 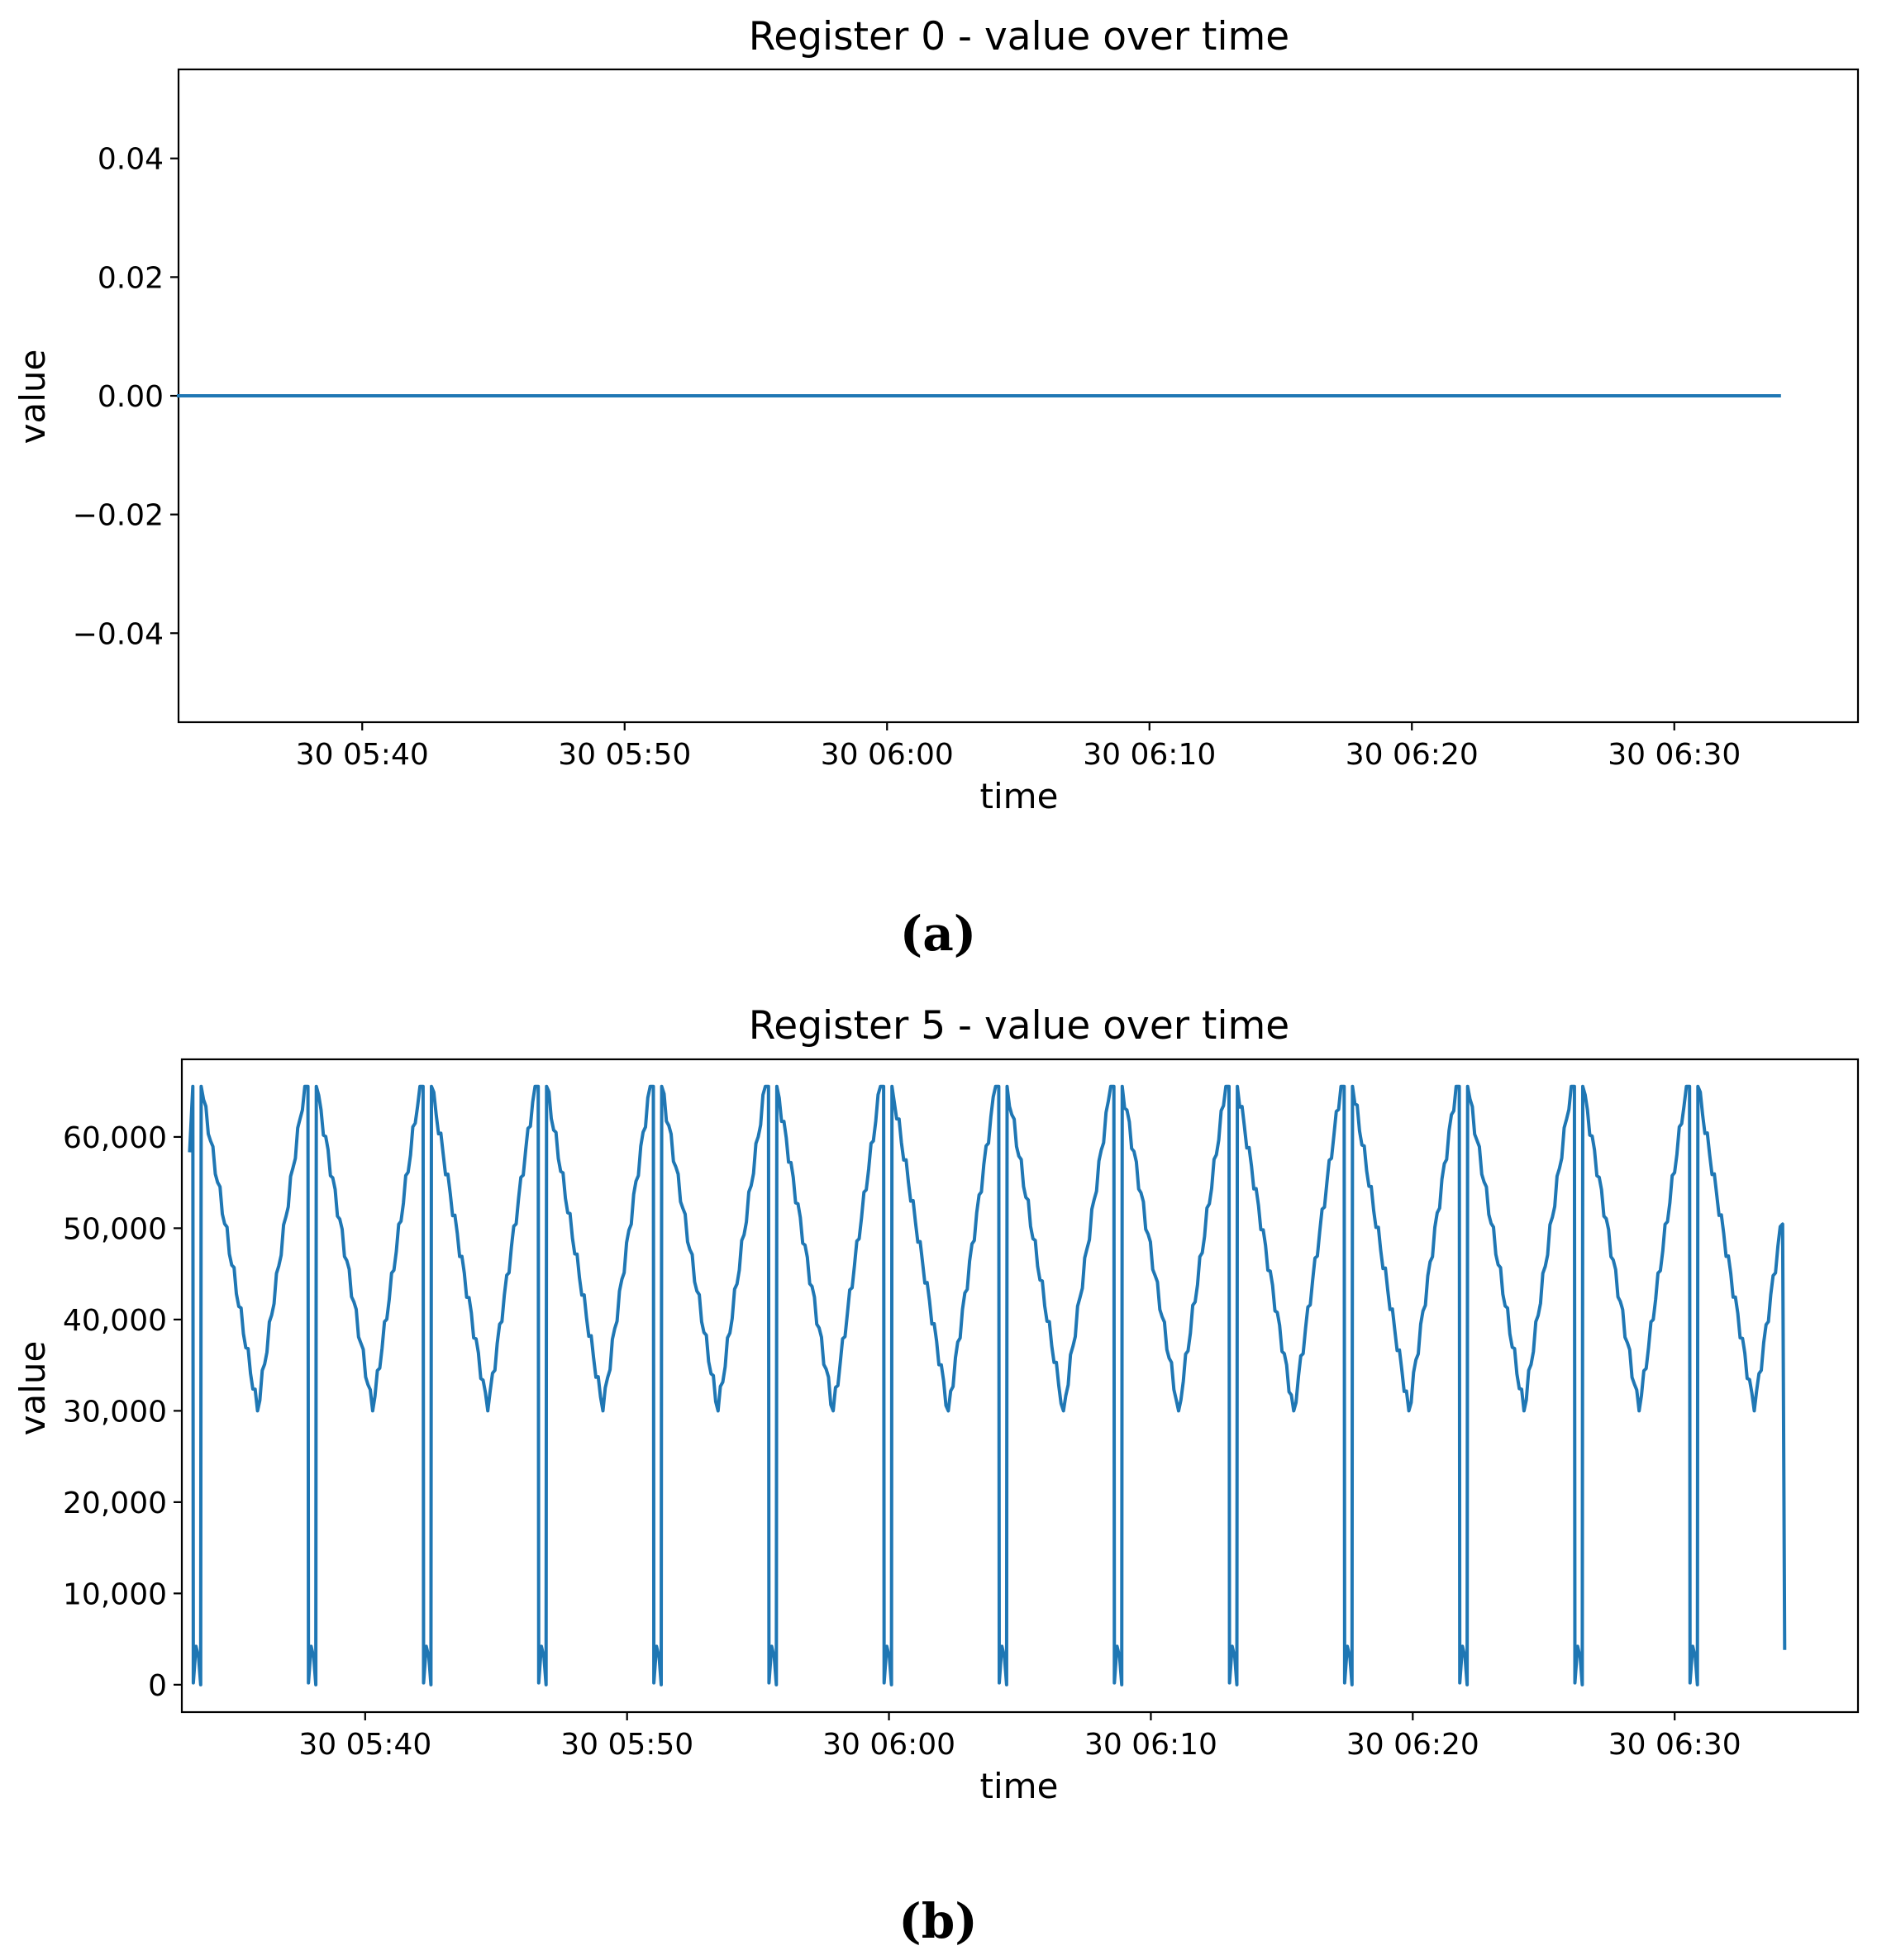 What do you see at coordinates (115, 1138) in the screenshot?
I see `y-tick-label: 60,000` at bounding box center [115, 1138].